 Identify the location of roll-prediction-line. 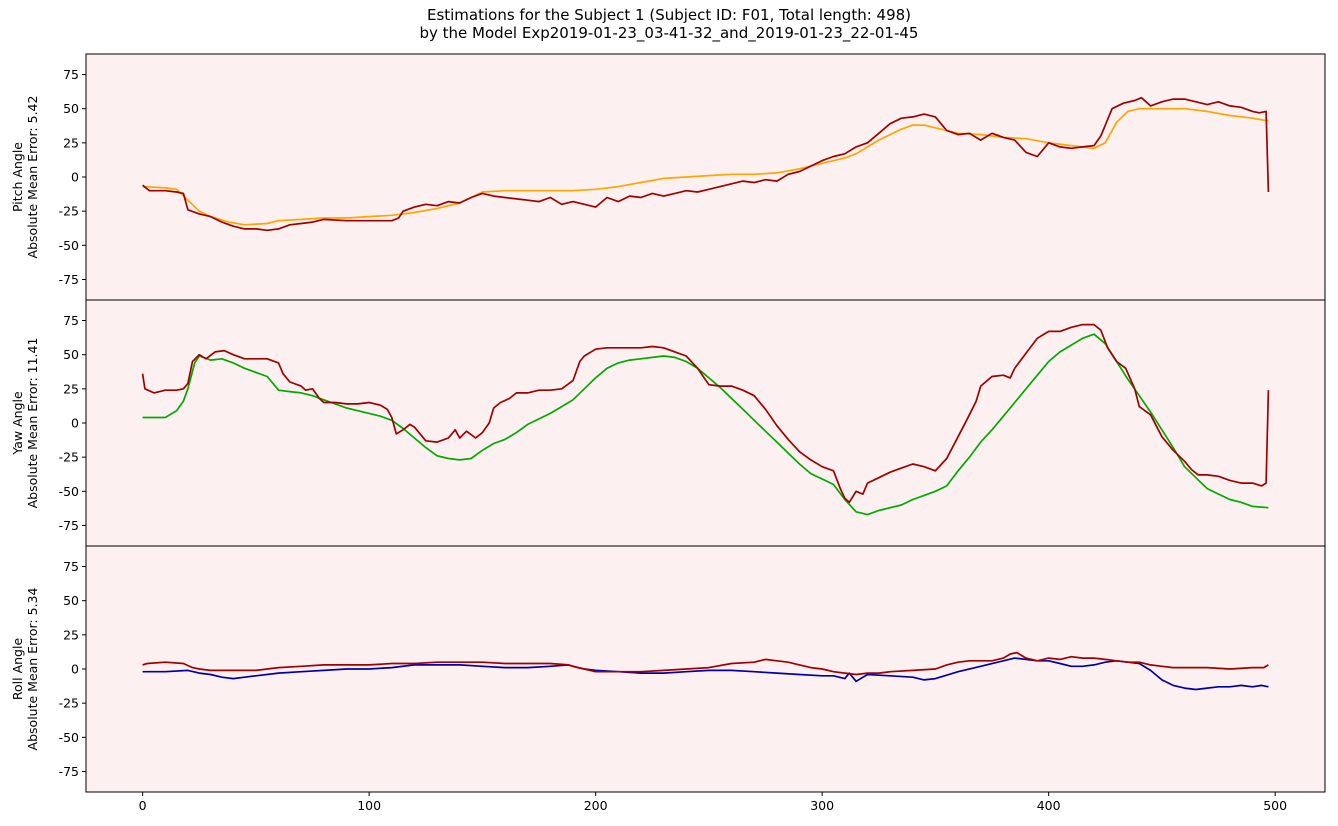
(705, 663).